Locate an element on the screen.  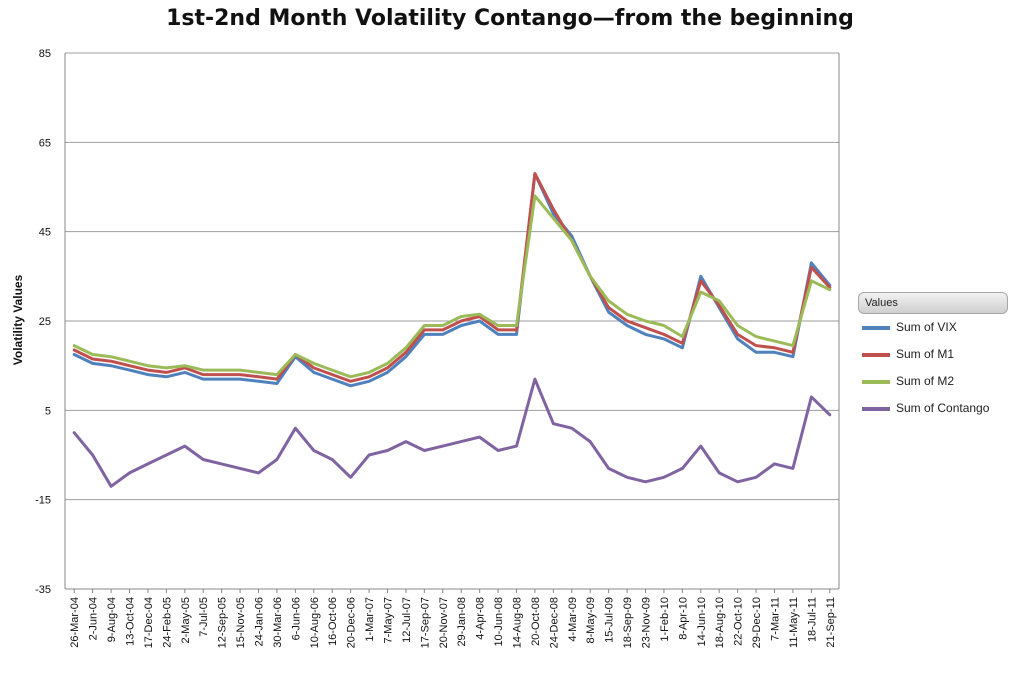
legend-item-m1: Sum of M1 is located at coordinates (933, 354).